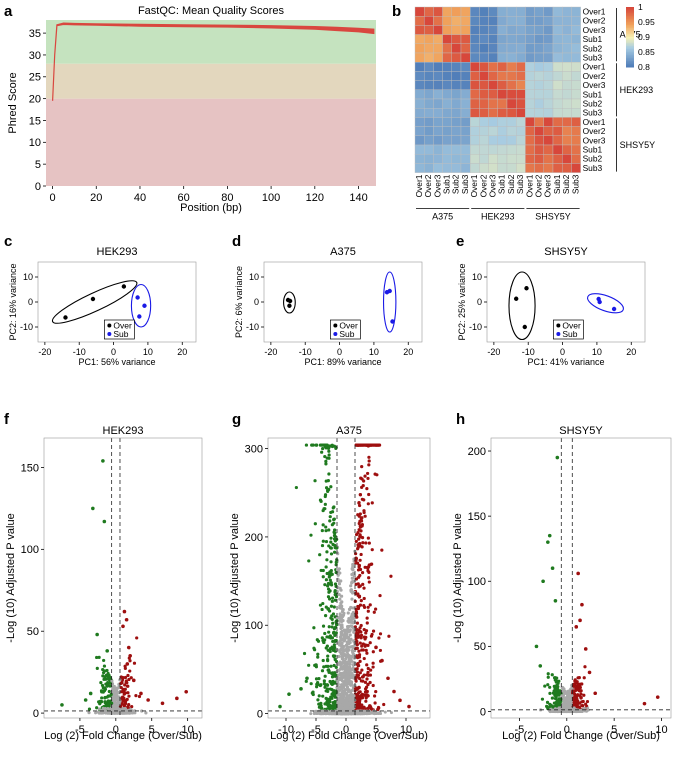  I want to click on chart-title: HEK293, so click(123, 431).